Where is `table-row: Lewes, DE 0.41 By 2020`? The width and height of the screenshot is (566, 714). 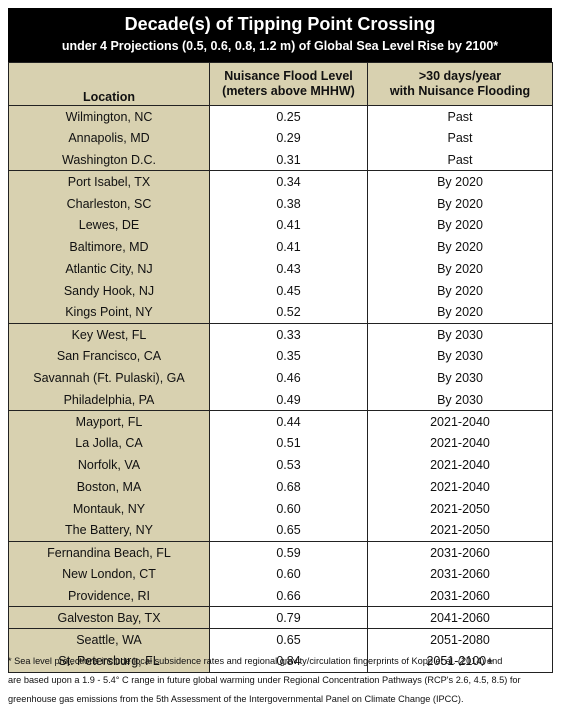 table-row: Lewes, DE 0.41 By 2020 is located at coordinates (280, 225).